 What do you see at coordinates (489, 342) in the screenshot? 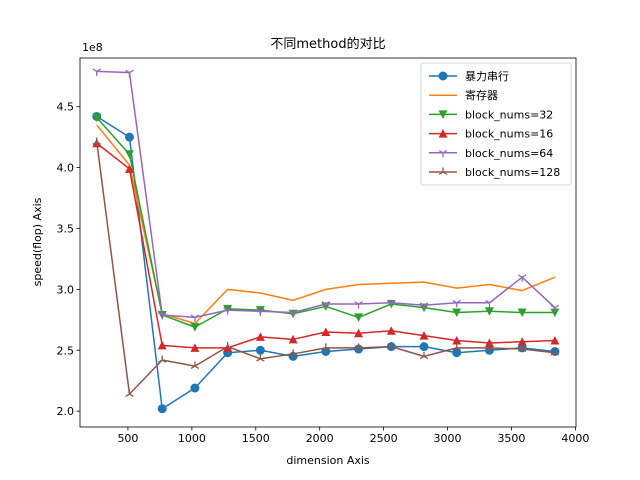
I see `series-3-point-12-shape` at bounding box center [489, 342].